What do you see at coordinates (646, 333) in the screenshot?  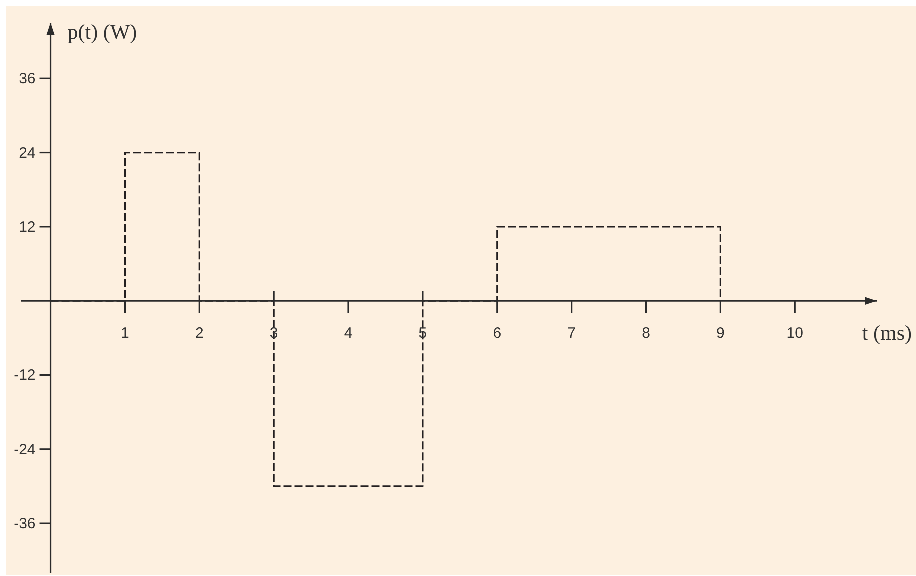 I see `x-tick-label: 8` at bounding box center [646, 333].